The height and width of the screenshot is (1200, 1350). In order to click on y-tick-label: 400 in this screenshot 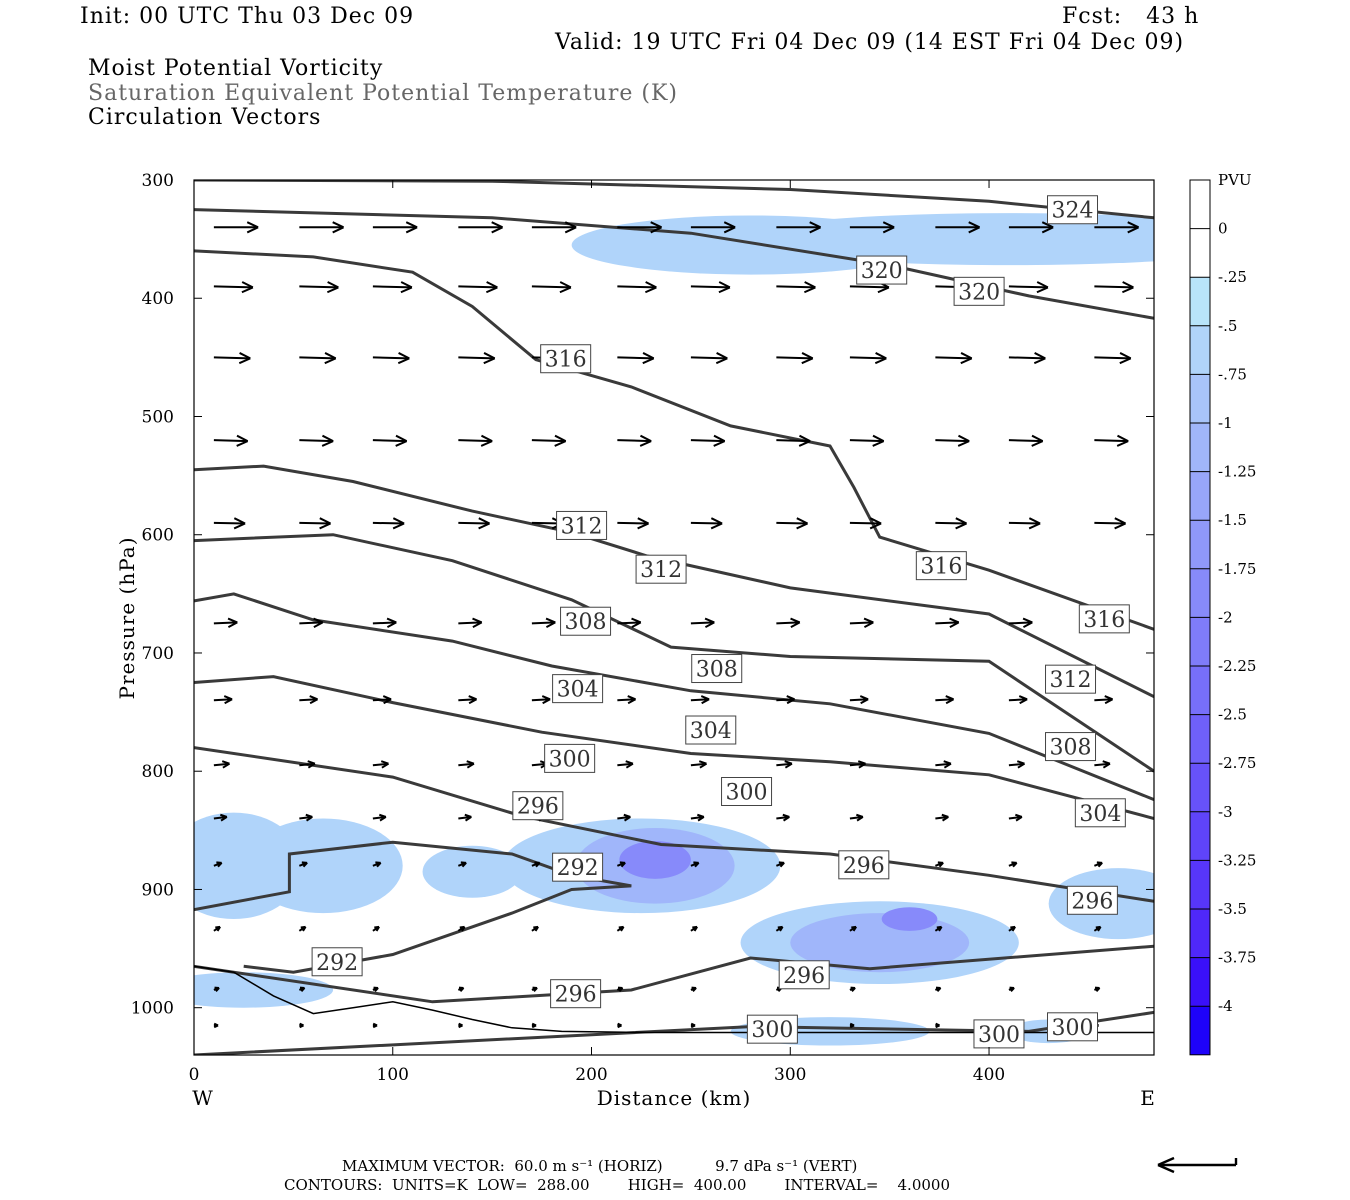, I will do `click(158, 299)`.